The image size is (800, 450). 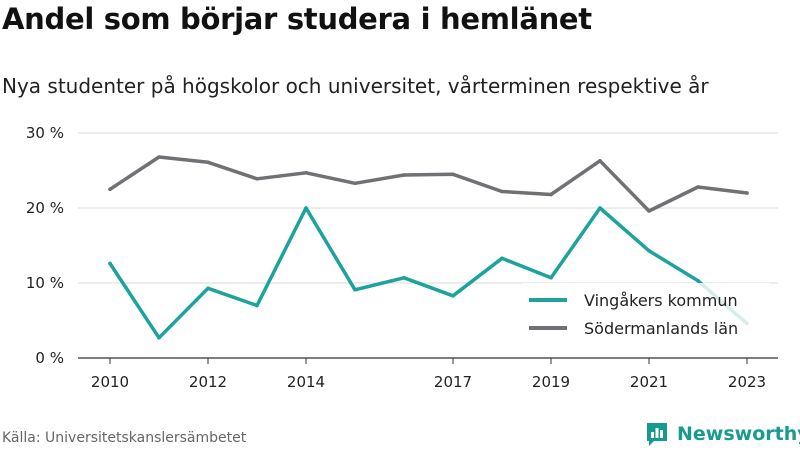 I want to click on x-tick-label: 2010, so click(x=110, y=382).